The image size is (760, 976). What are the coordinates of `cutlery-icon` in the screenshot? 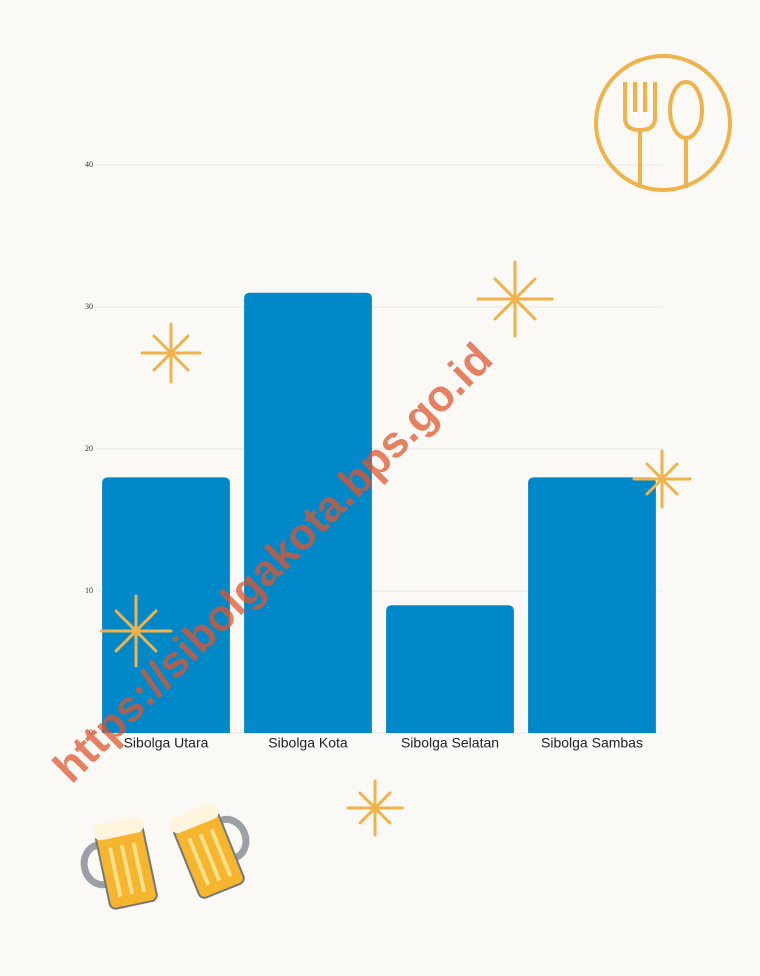 It's located at (663, 123).